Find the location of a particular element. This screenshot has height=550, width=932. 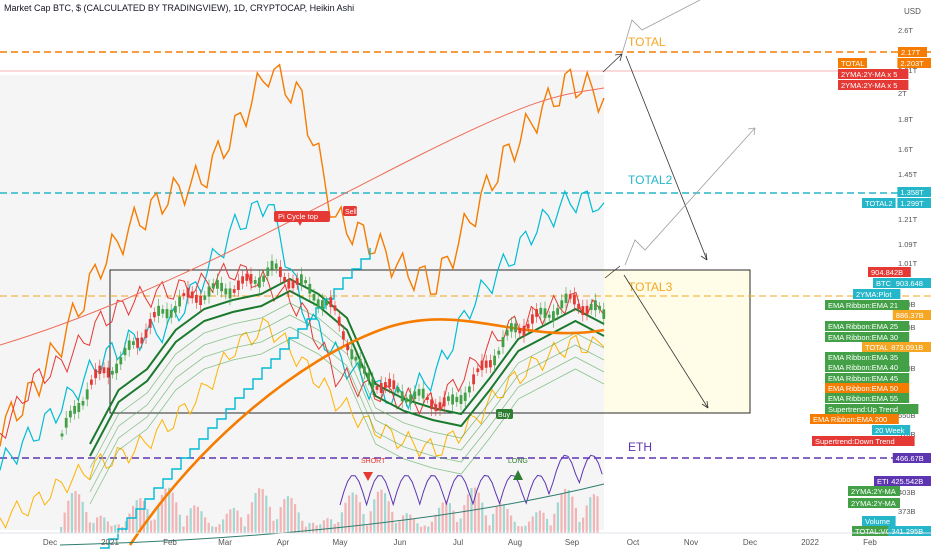

eth-label: ETH is located at coordinates (640, 447).